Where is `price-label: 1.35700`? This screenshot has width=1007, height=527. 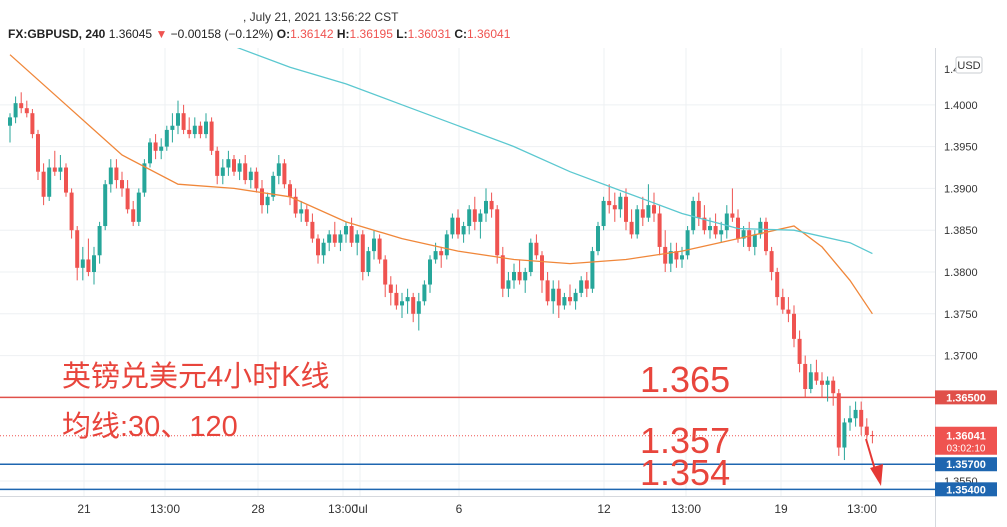
price-label: 1.35700 is located at coordinates (966, 465).